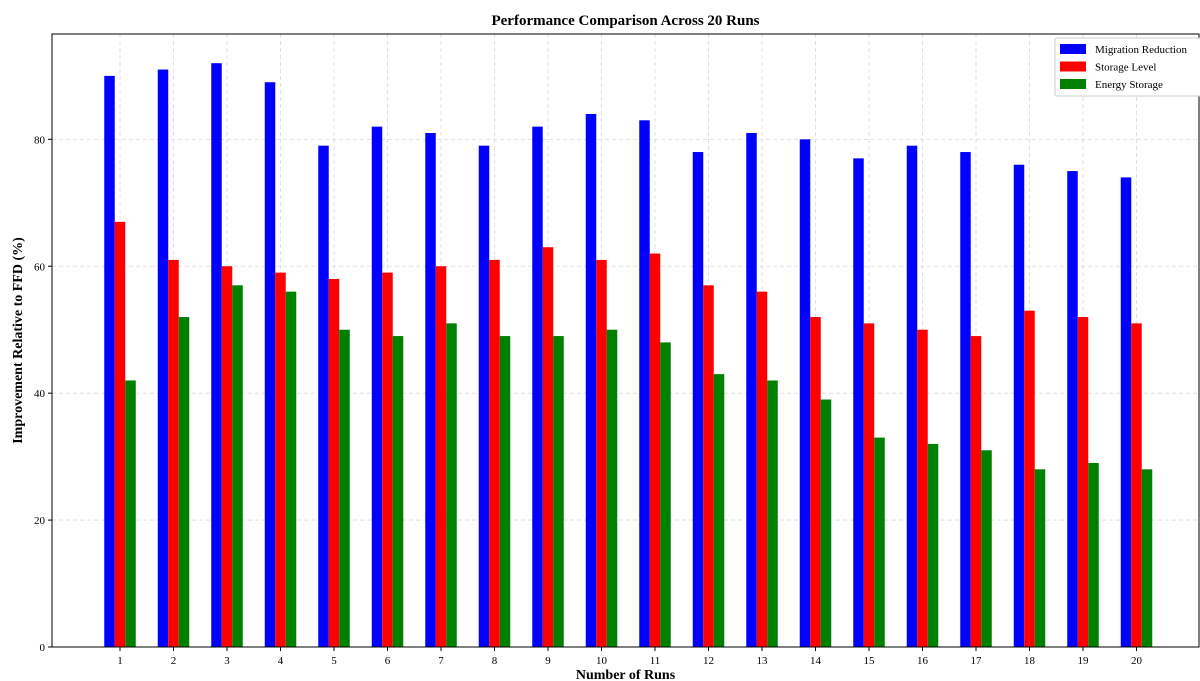 This screenshot has width=1200, height=681. What do you see at coordinates (626, 674) in the screenshot?
I see `x-axis-title: Number of Runs` at bounding box center [626, 674].